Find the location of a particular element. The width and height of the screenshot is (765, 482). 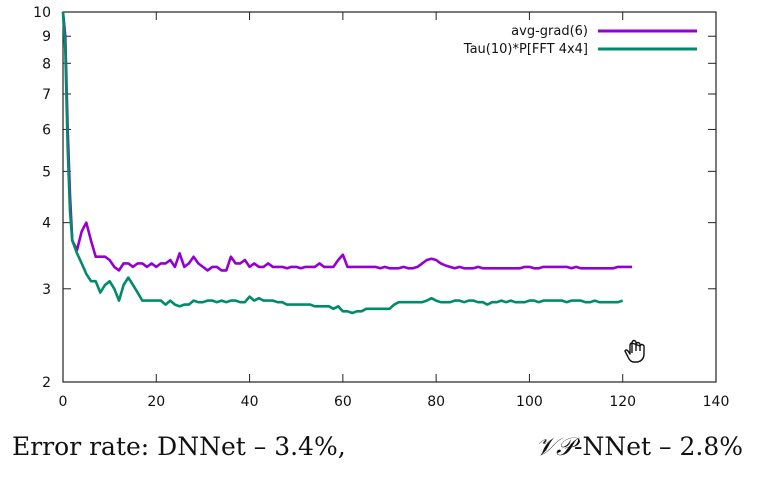

y-tick-label: 4 is located at coordinates (46, 224).